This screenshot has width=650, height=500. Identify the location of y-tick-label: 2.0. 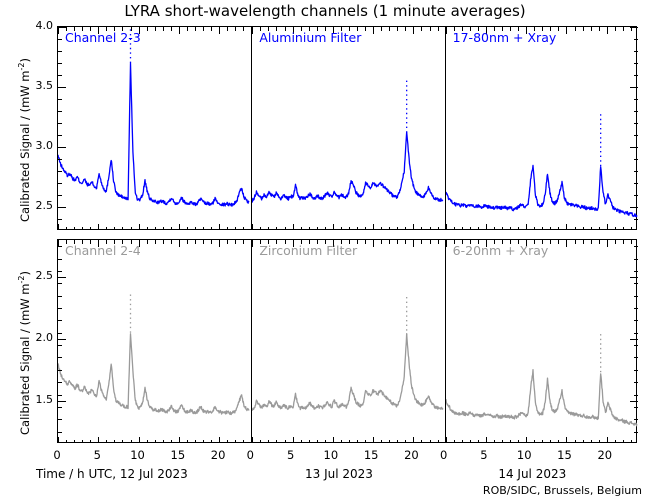
(44, 337).